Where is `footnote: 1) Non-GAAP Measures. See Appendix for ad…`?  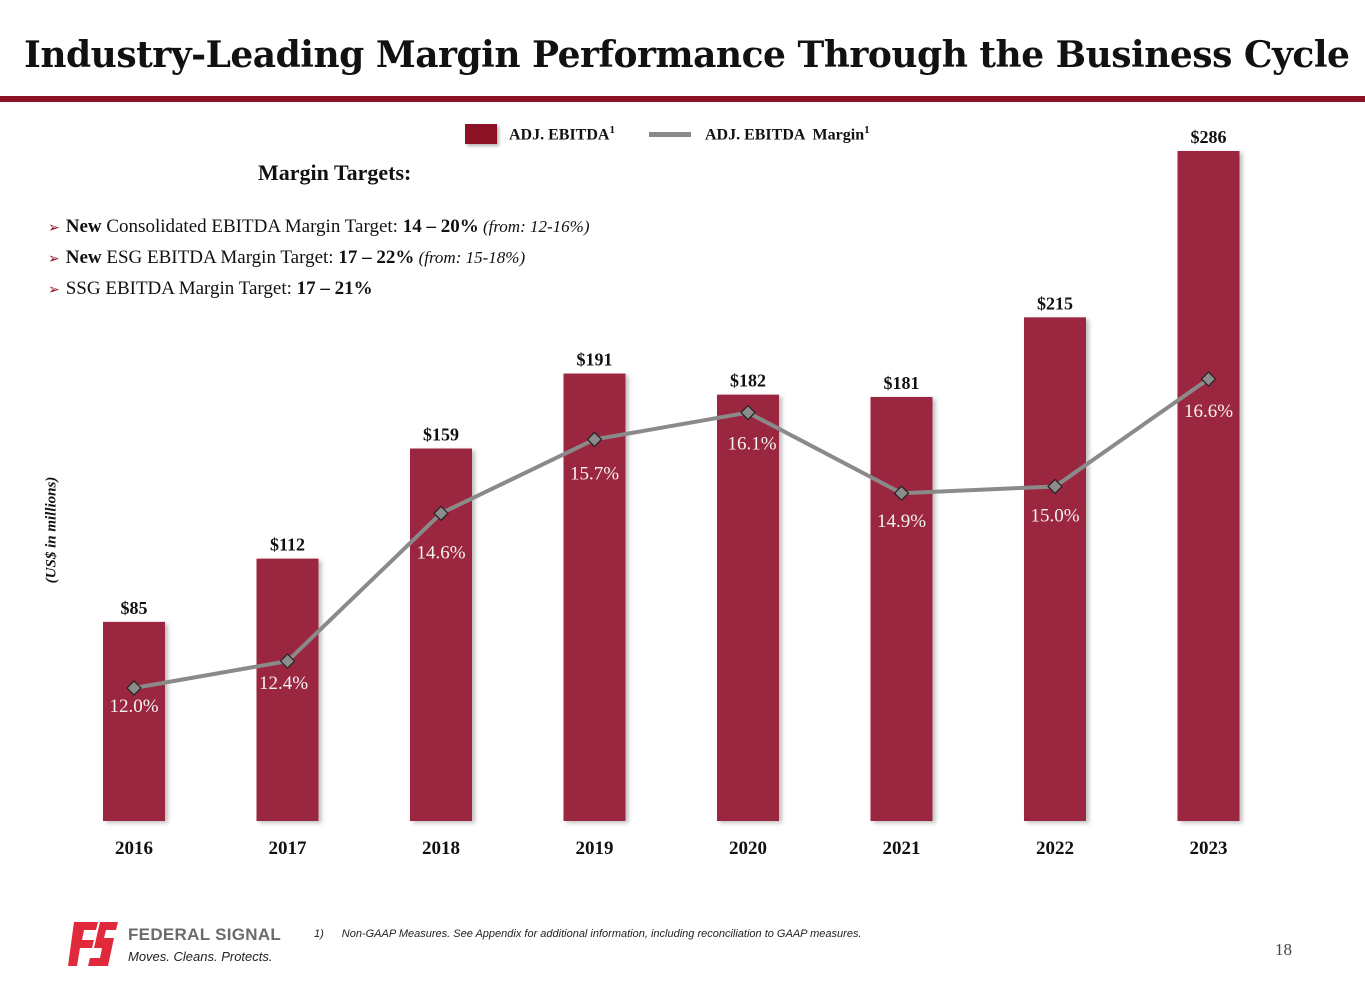
footnote: 1) Non-GAAP Measures. See Appendix for ad… is located at coordinates (588, 934).